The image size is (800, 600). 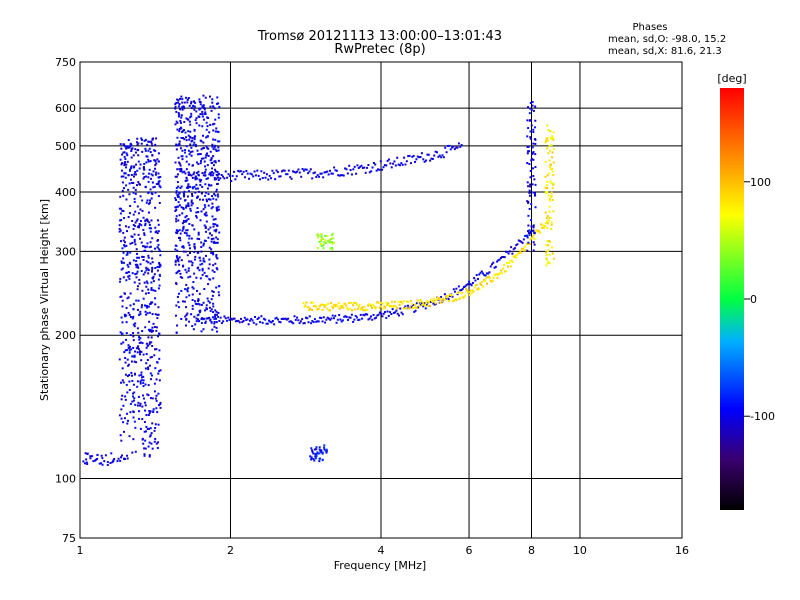 What do you see at coordinates (667, 39) in the screenshot?
I see `phases-o-line: mean, sd,O: -98.0, 15.2` at bounding box center [667, 39].